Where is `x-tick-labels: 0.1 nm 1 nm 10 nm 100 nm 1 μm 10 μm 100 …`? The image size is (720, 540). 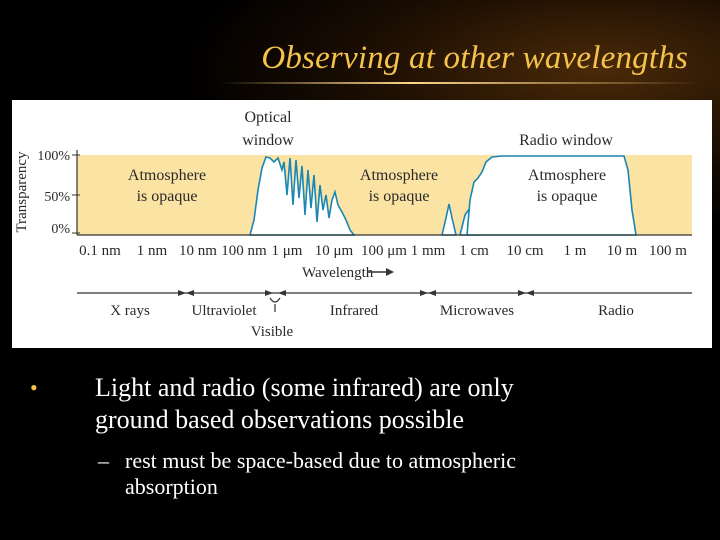
x-tick-labels: 0.1 nm 1 nm 10 nm 100 nm 1 μm 10 μm 100 … is located at coordinates (383, 251).